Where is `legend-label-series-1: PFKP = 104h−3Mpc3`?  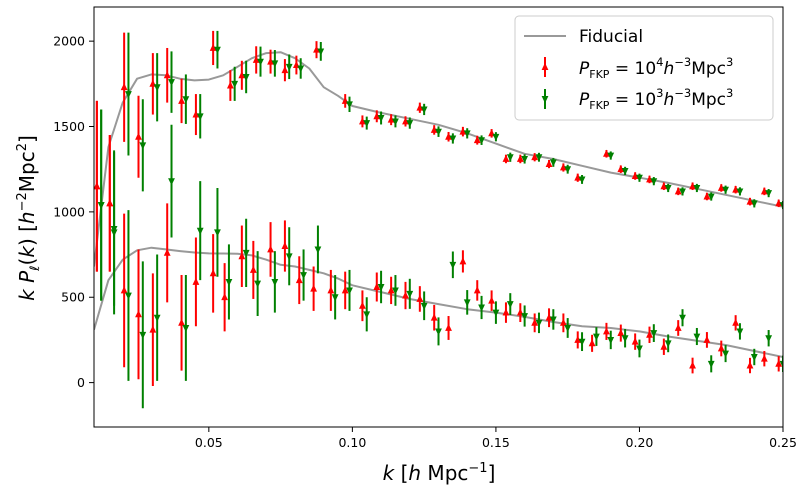
legend-label-series-1: PFKP = 104h−3Mpc3 is located at coordinates (656, 68).